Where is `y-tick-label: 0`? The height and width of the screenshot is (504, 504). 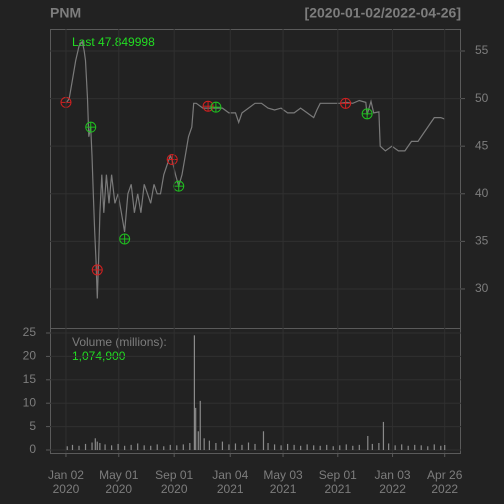
y-tick-label: 0 is located at coordinates (32, 449).